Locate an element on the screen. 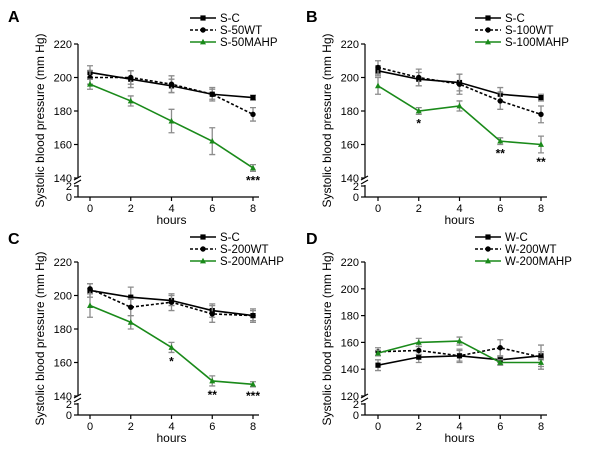 The width and height of the screenshot is (600, 454). series-w-200mahp is located at coordinates (459, 352).